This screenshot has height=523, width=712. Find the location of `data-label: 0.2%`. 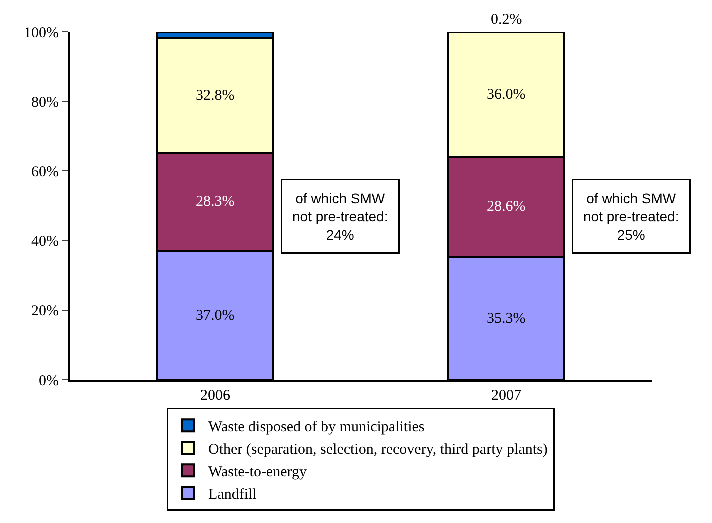

data-label: 0.2% is located at coordinates (506, 20).